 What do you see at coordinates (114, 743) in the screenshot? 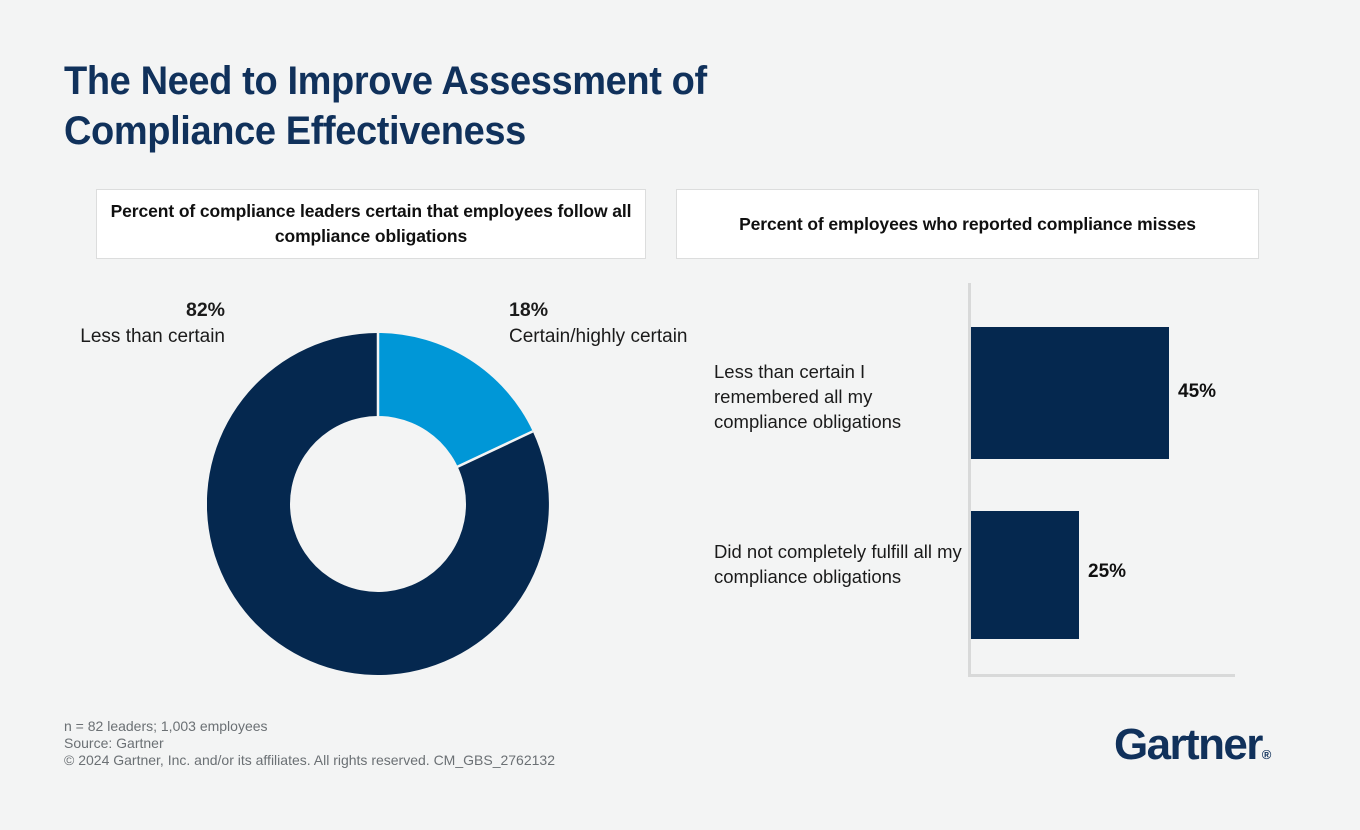
I see `footer-source: Source: Gartner` at bounding box center [114, 743].